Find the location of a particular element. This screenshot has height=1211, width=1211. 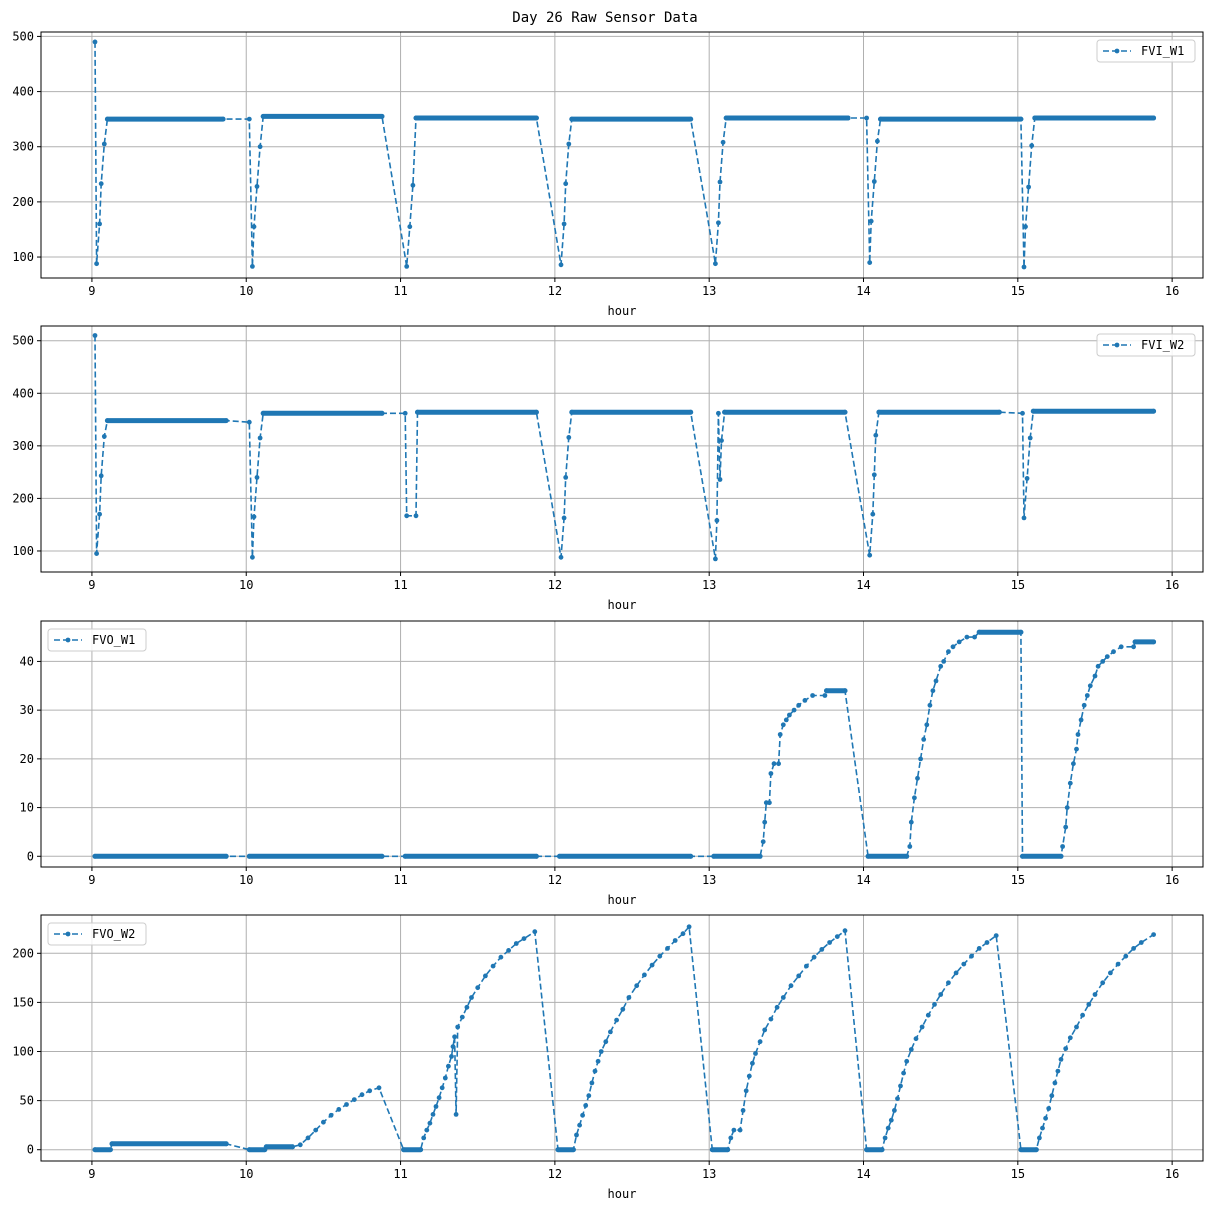

x-tick-label: 10 is located at coordinates (246, 291).